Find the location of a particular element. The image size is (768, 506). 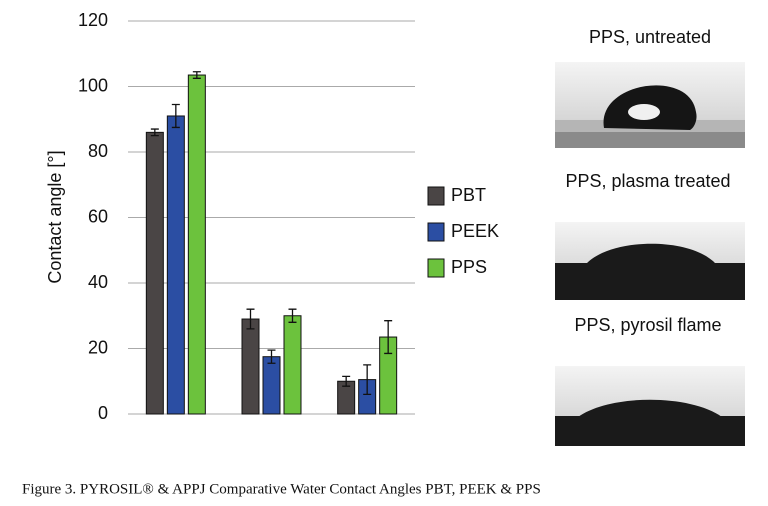

legend-label: PBT is located at coordinates (468, 195).